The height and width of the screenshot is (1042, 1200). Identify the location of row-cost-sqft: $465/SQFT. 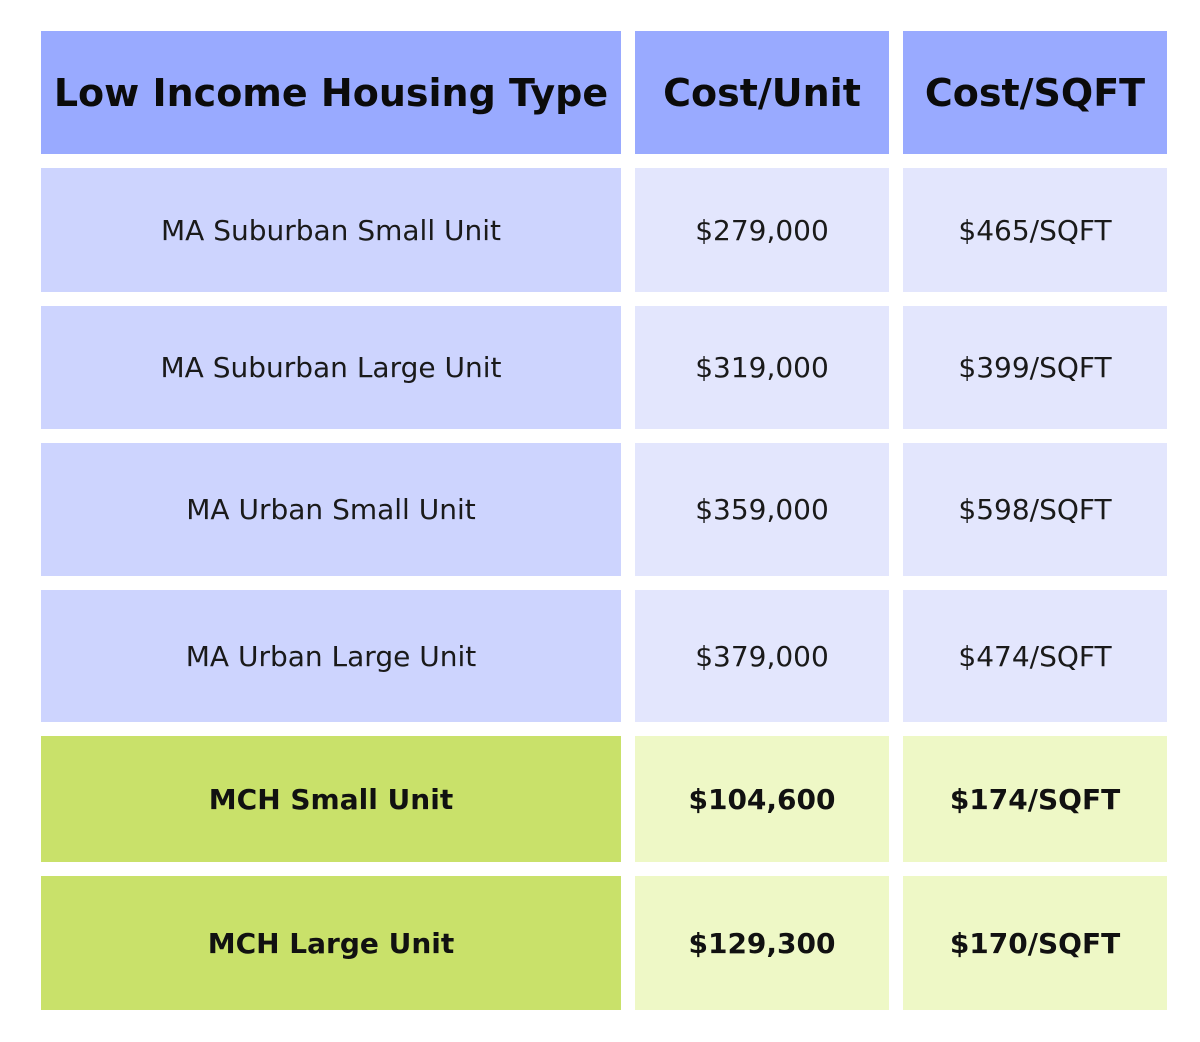
(1035, 230).